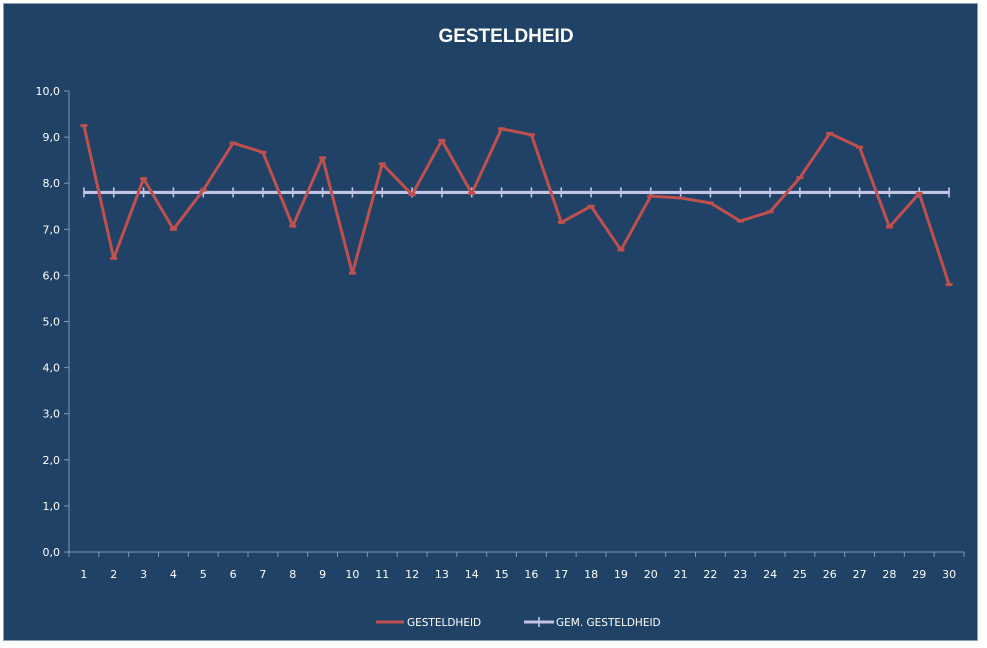 The width and height of the screenshot is (987, 648). I want to click on x-tick-label: 27, so click(860, 574).